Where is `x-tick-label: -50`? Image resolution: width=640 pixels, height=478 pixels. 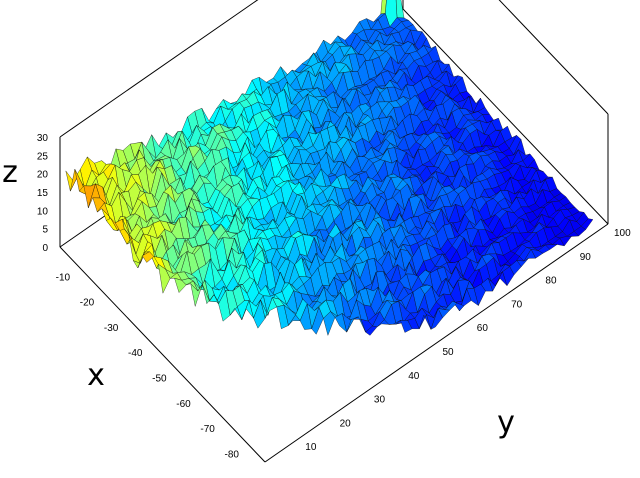 x-tick-label: -50 is located at coordinates (159, 378).